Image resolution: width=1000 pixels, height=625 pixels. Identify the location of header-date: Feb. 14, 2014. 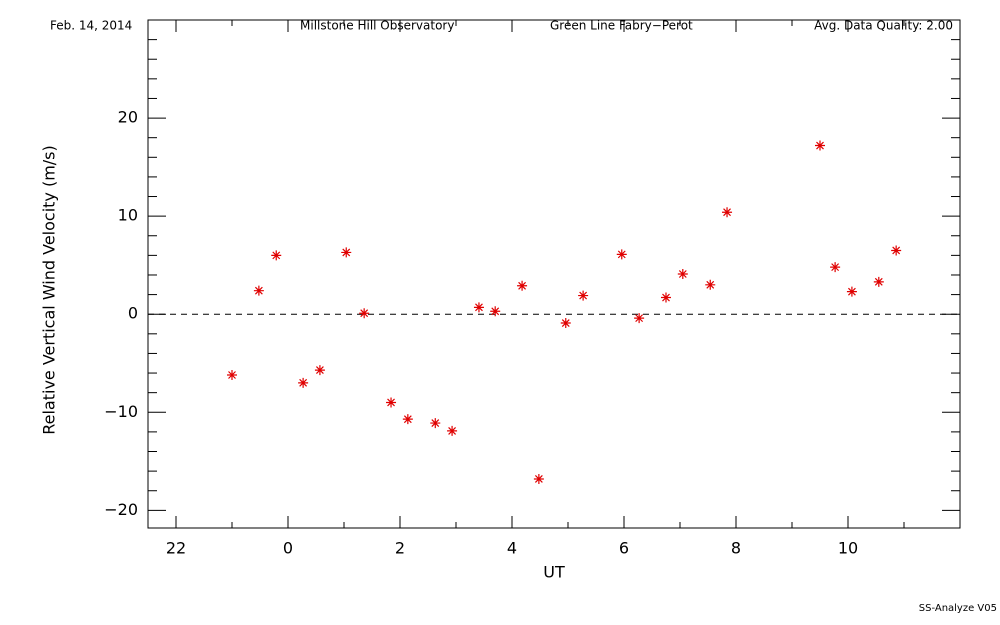
(91, 26).